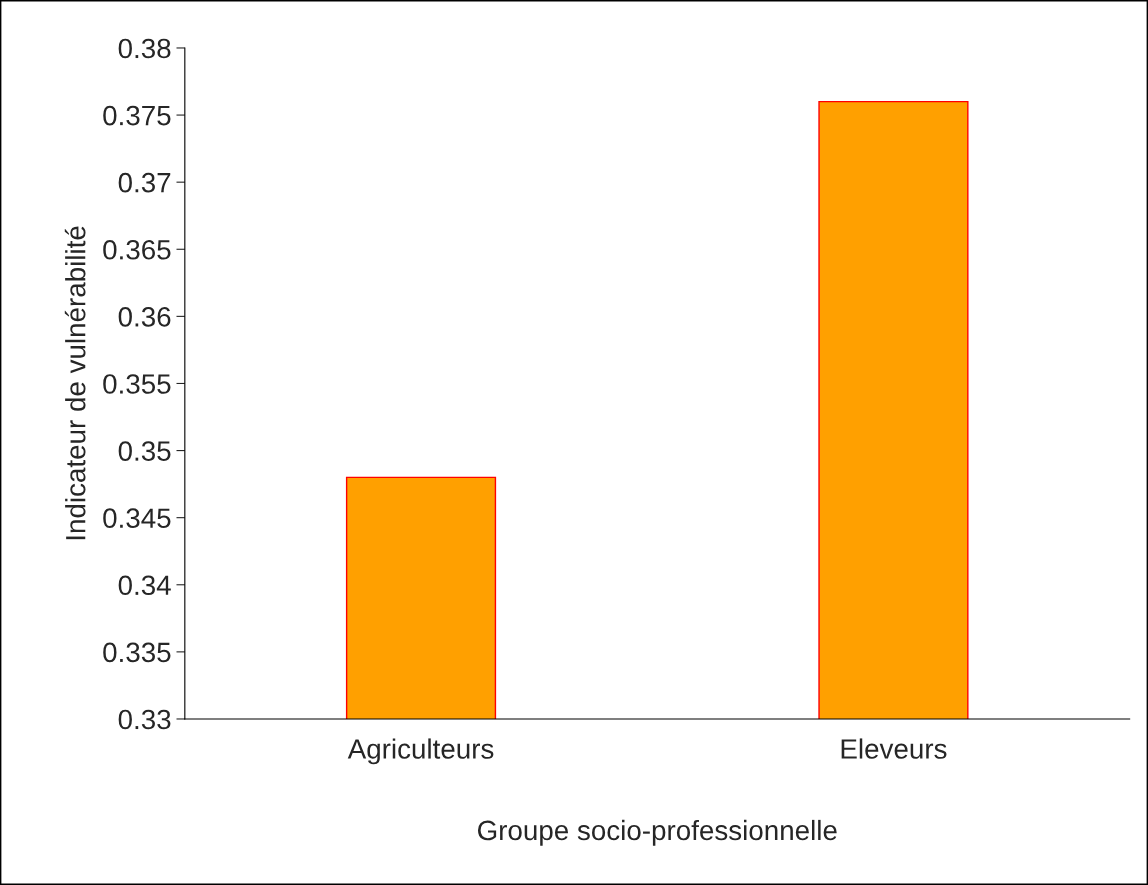 Image resolution: width=1148 pixels, height=885 pixels. I want to click on y-tick-label: 0.35, so click(144, 451).